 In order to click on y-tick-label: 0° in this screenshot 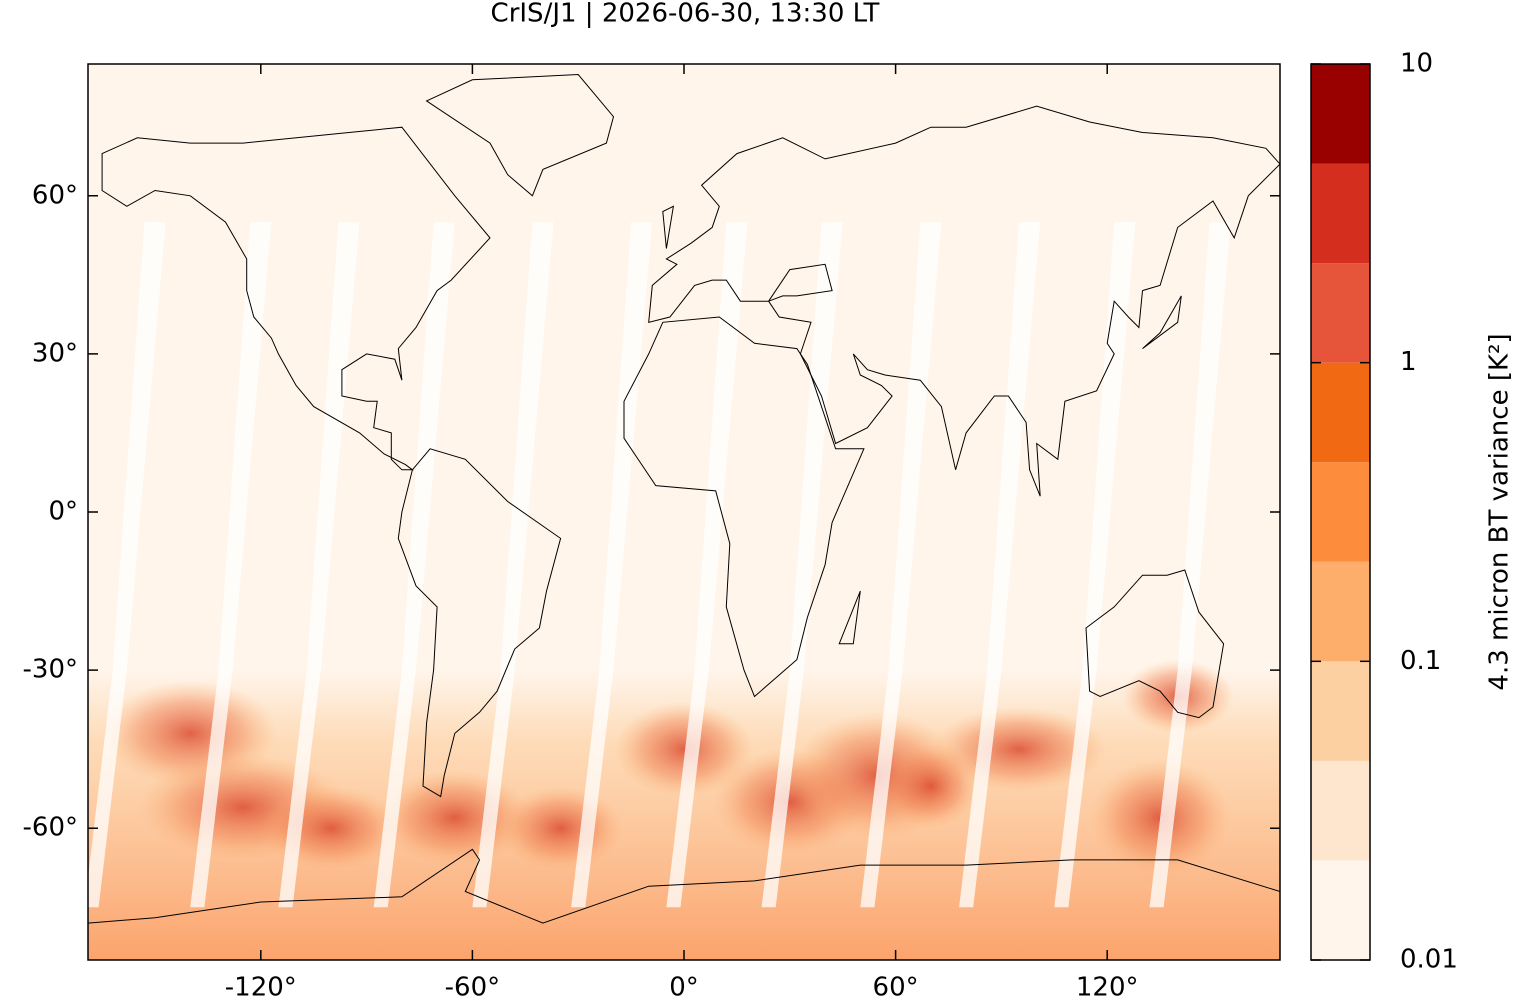, I will do `click(63, 512)`.